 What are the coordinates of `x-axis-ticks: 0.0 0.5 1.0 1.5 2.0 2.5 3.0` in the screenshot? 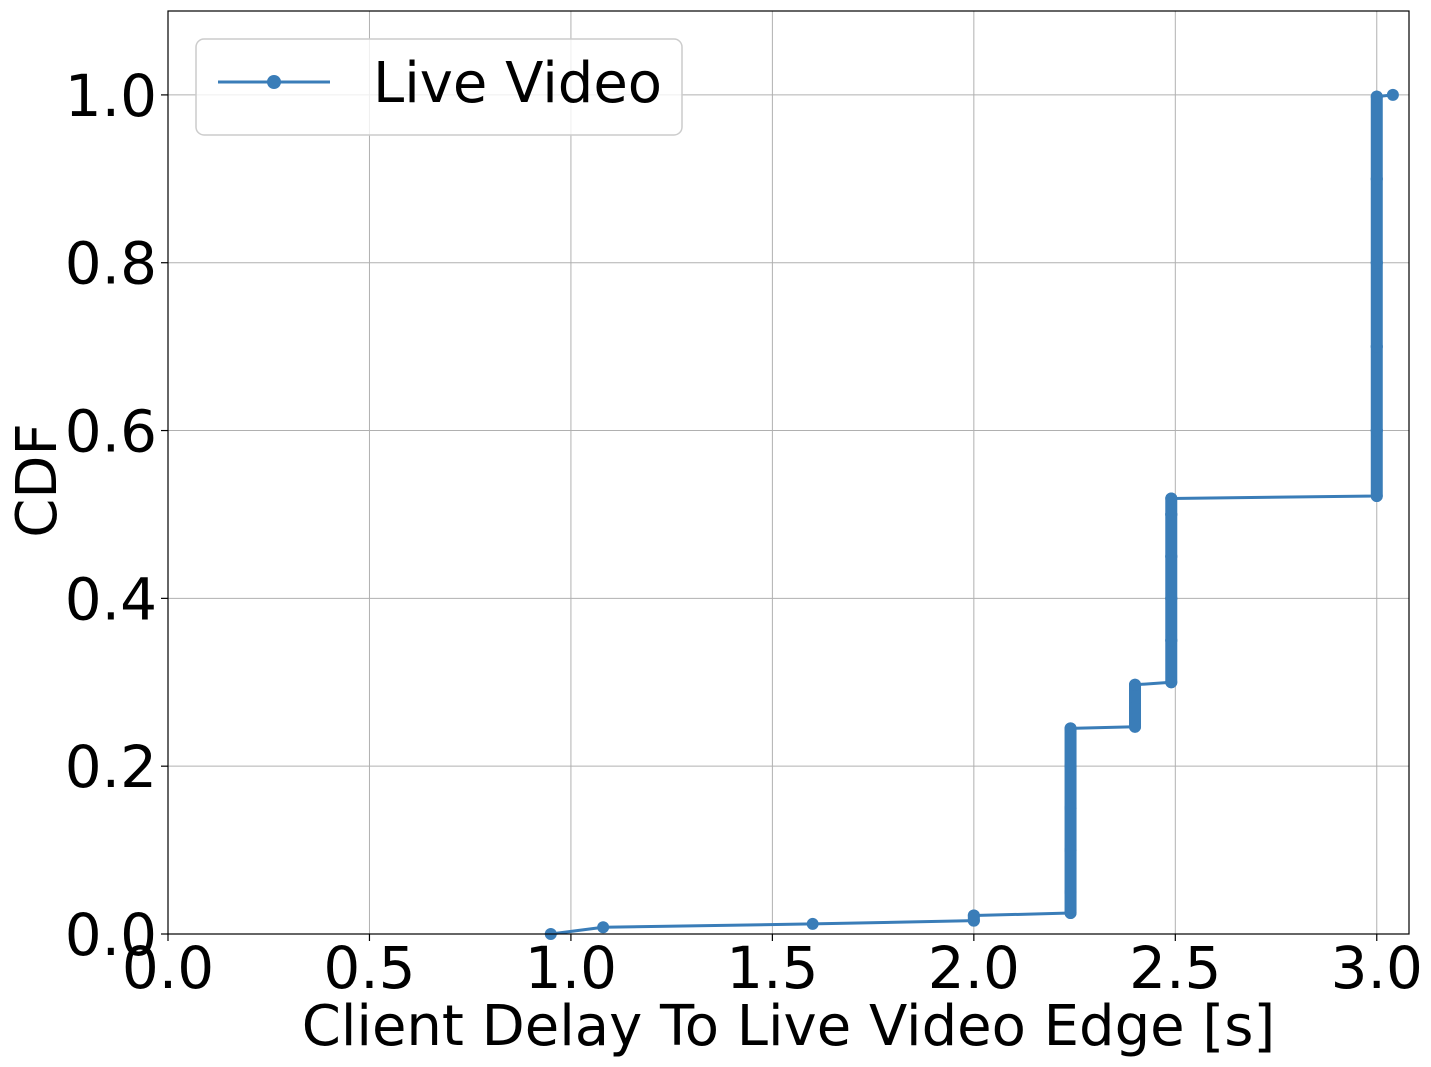 It's located at (772, 968).